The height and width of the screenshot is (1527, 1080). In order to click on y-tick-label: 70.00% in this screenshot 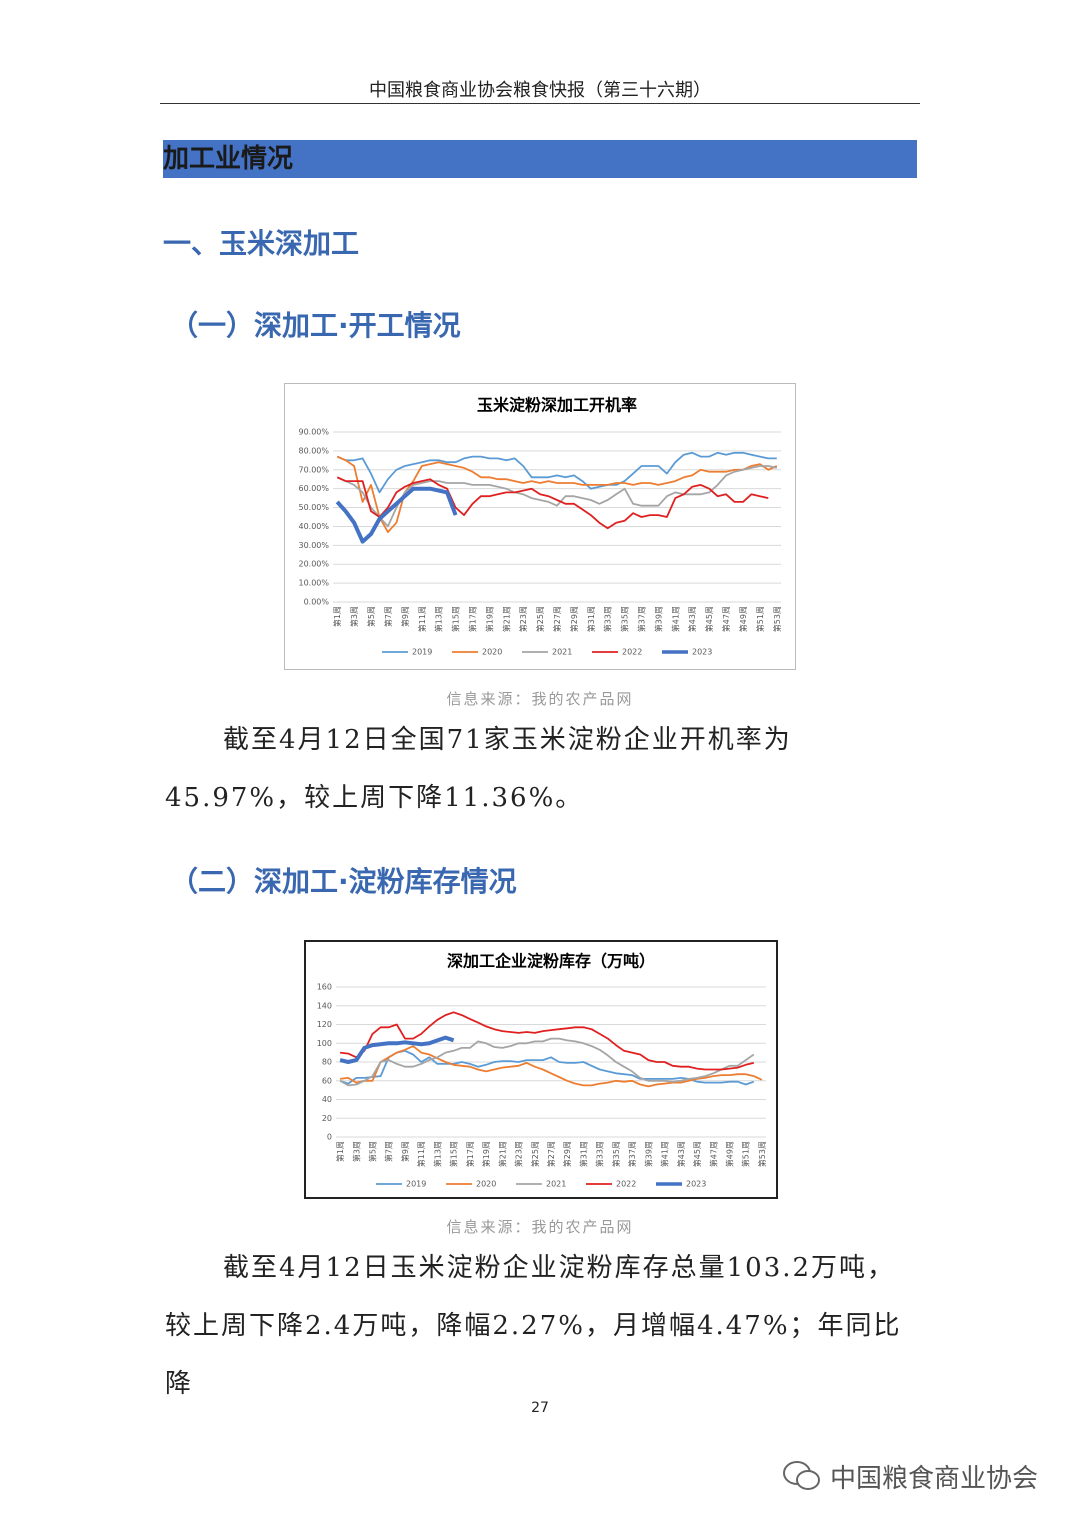, I will do `click(313, 469)`.